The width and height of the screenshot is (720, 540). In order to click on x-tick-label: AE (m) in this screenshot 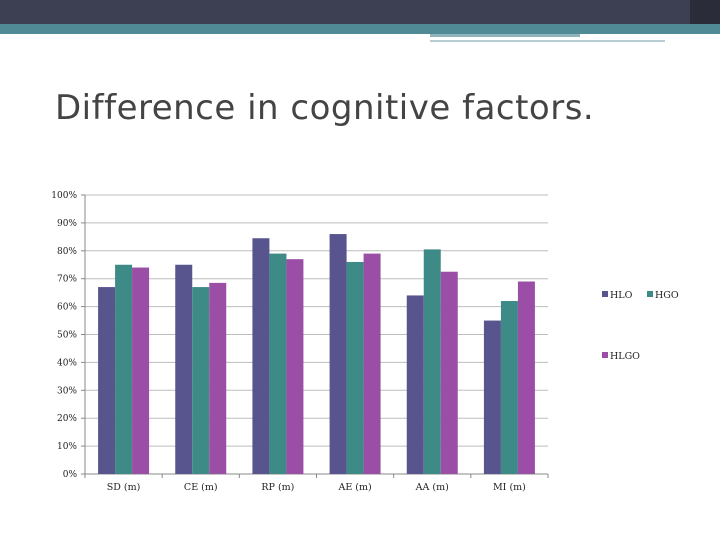, I will do `click(354, 487)`.